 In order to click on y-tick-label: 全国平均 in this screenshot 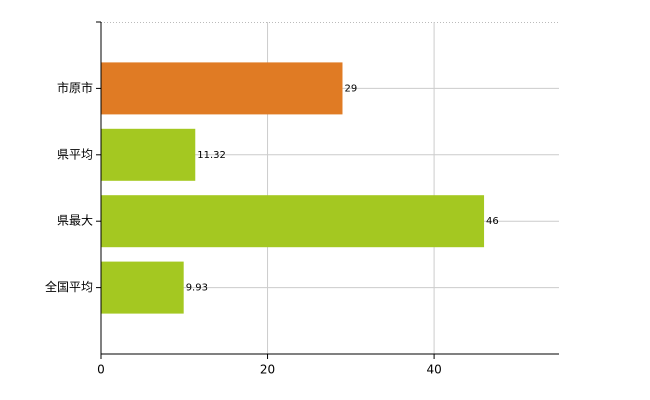, I will do `click(69, 286)`.